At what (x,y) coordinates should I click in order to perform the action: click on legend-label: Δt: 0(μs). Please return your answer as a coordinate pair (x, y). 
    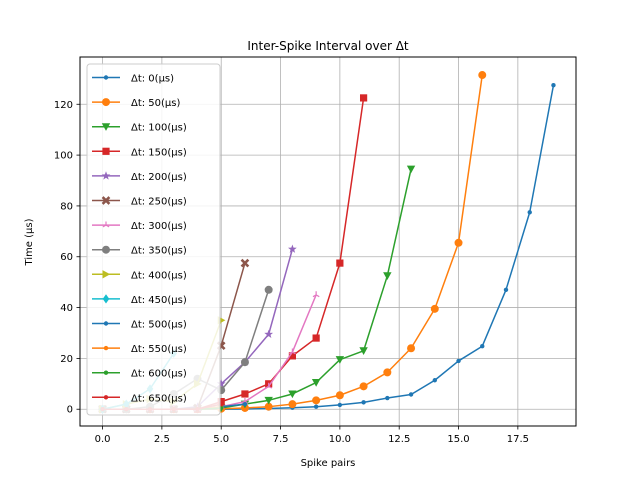
    Looking at the image, I should click on (152, 79).